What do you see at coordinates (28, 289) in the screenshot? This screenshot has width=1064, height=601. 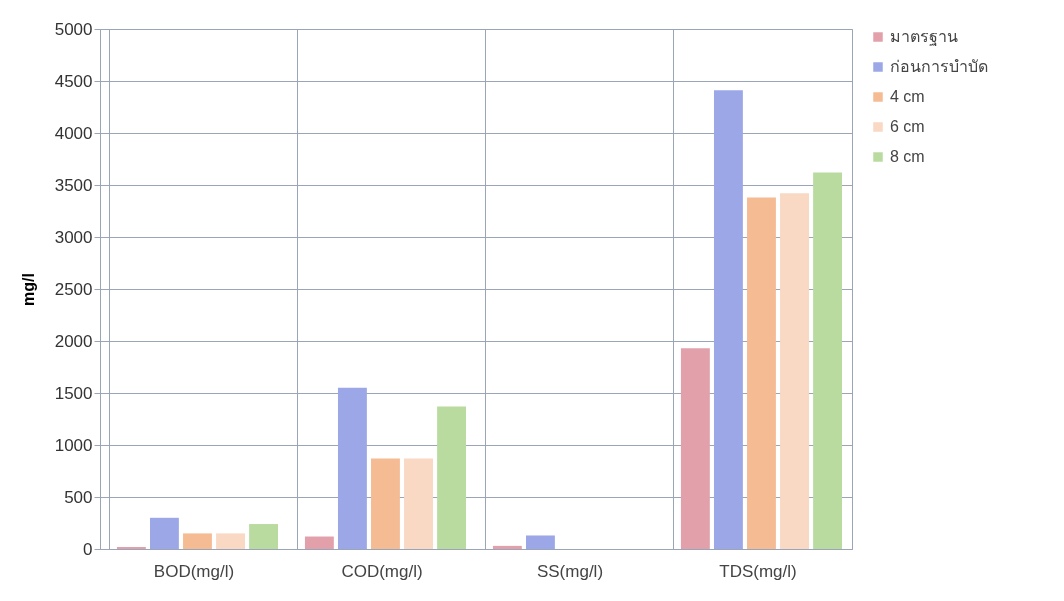 I see `y-axis-title: mg/l` at bounding box center [28, 289].